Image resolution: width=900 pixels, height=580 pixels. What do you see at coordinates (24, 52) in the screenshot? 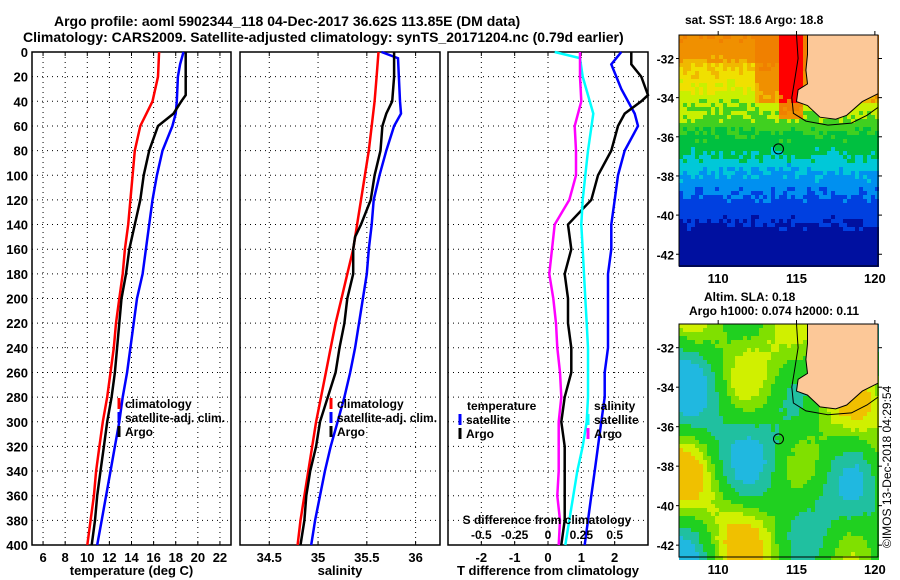
I see `y-tick-label: 0` at bounding box center [24, 52].